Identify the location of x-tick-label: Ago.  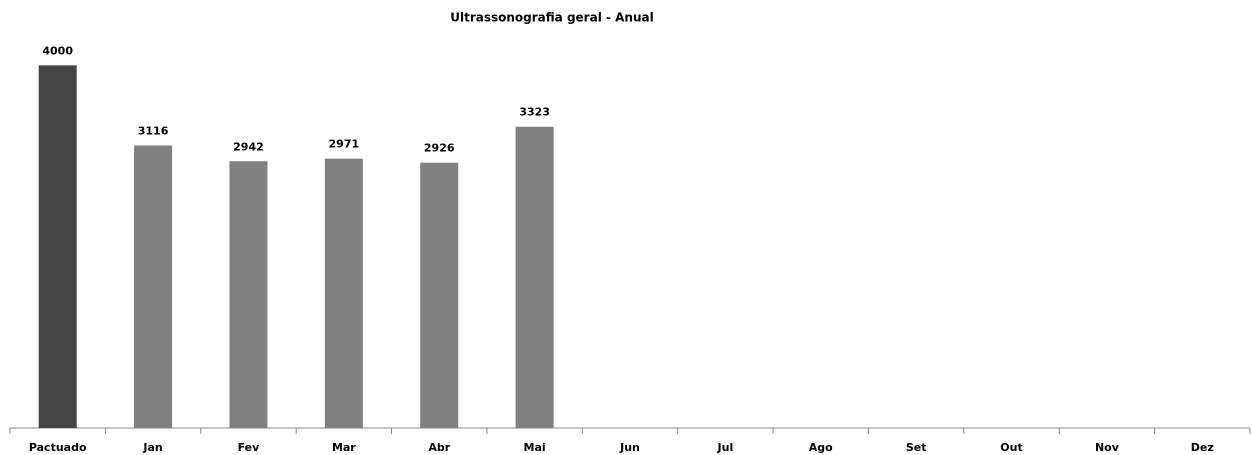
(821, 447).